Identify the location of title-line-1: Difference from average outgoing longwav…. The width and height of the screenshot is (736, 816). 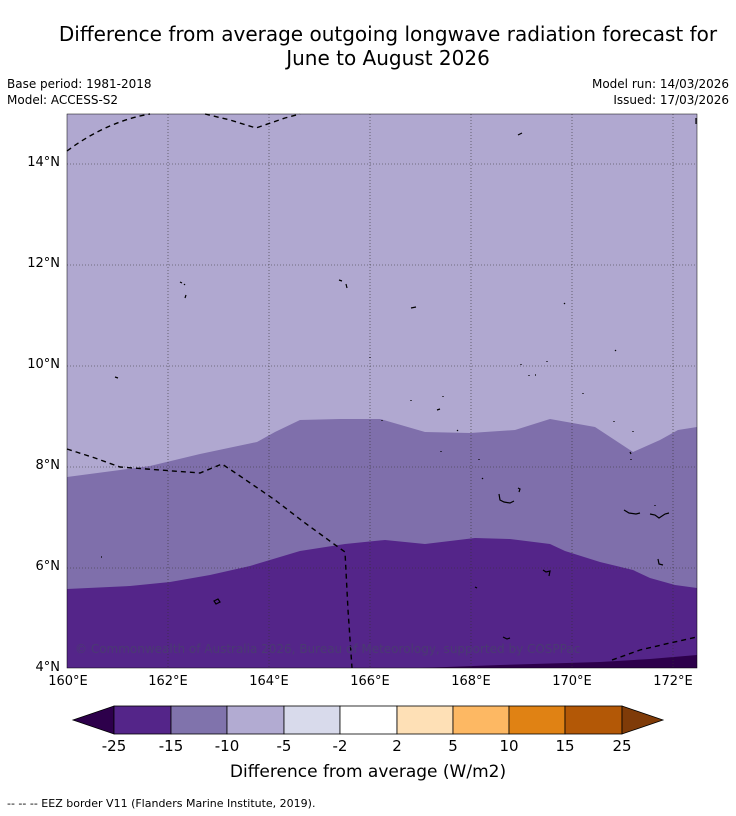
(388, 34).